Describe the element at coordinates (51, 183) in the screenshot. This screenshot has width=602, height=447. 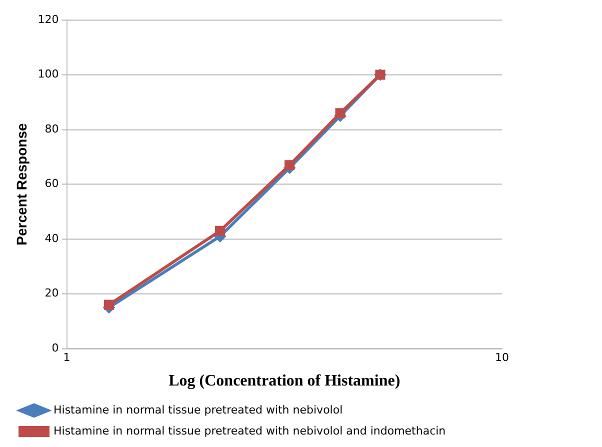
I see `y-tick-label: 60` at that location.